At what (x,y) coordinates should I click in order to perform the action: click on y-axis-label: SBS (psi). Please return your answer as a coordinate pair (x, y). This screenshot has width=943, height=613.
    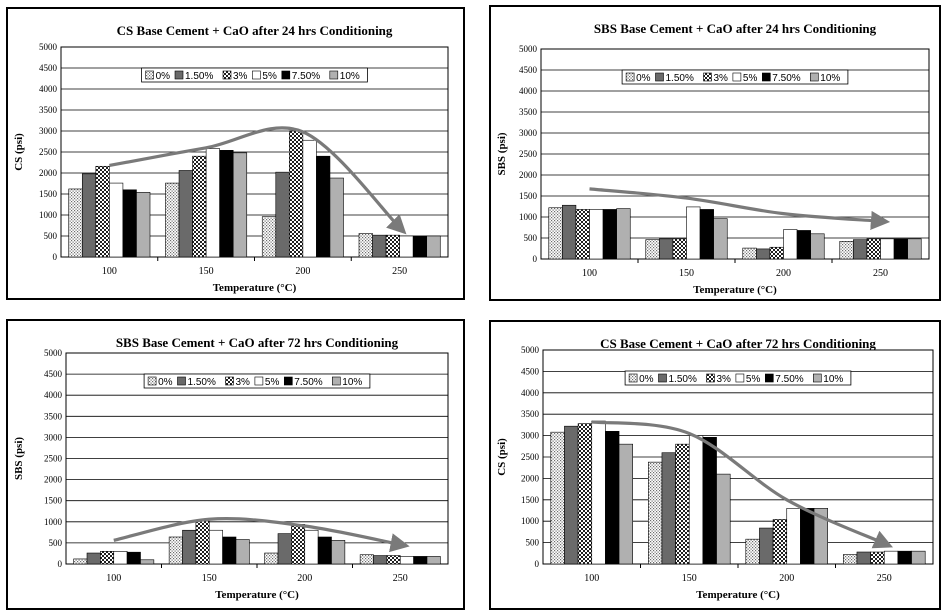
    Looking at the image, I should click on (19, 458).